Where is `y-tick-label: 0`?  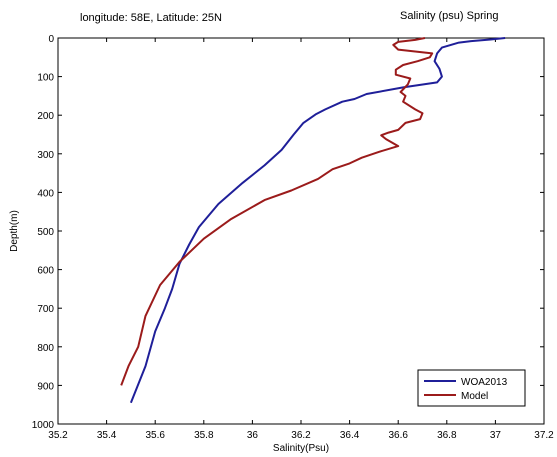
y-tick-label: 0 is located at coordinates (51, 39).